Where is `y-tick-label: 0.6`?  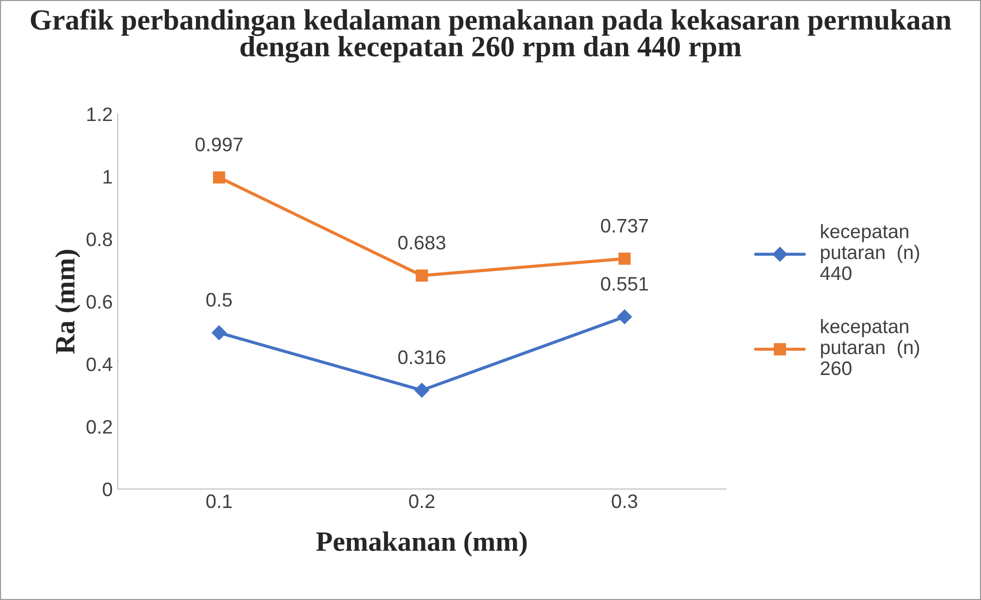
y-tick-label: 0.6 is located at coordinates (99, 301).